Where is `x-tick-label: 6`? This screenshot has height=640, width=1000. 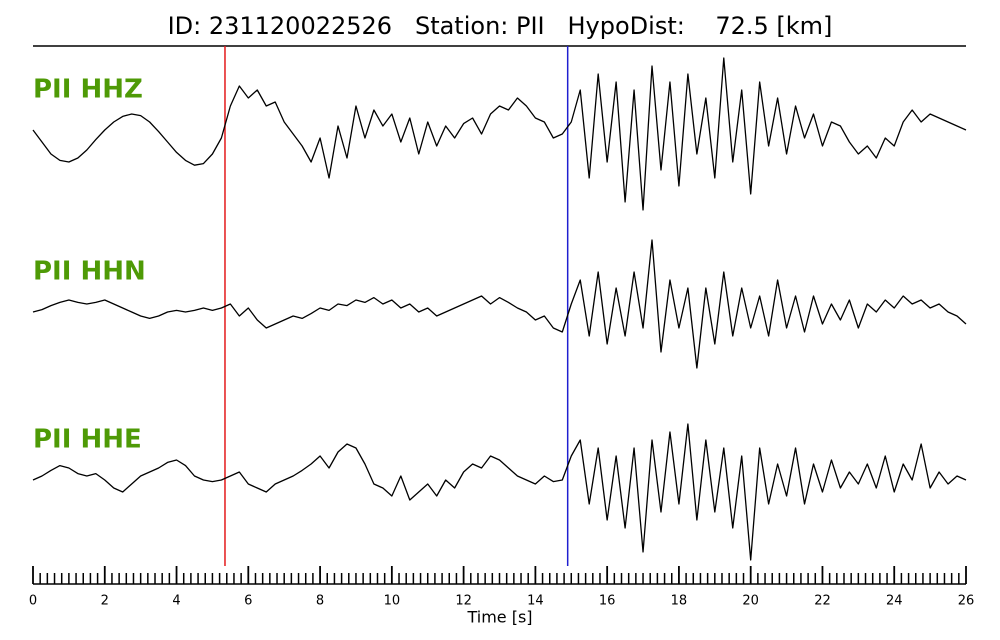
x-tick-label: 6 is located at coordinates (248, 601).